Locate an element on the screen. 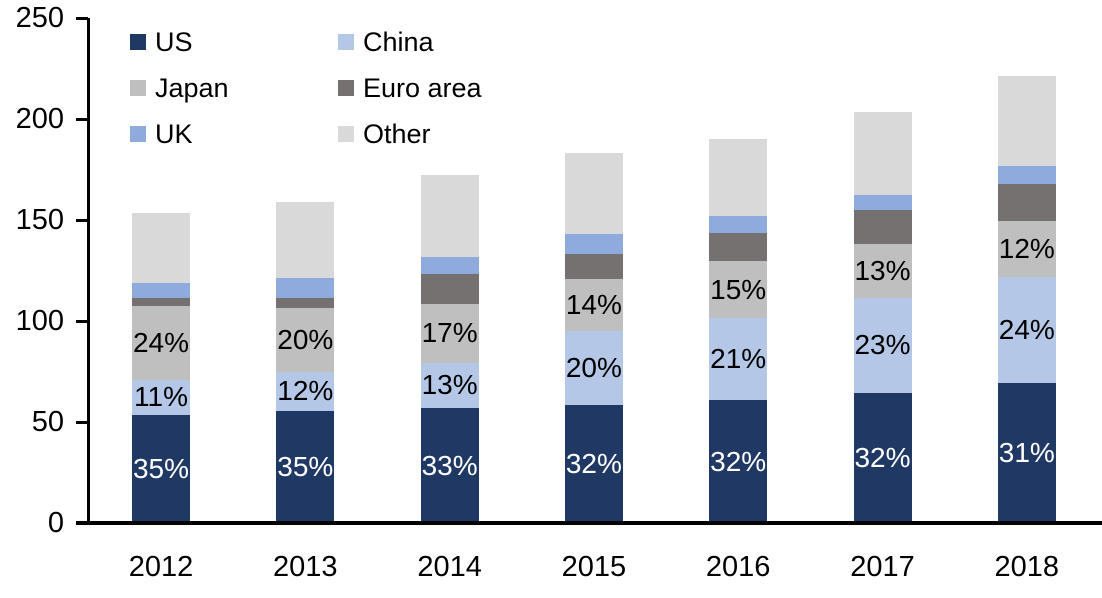 Image resolution: width=1102 pixels, height=598 pixels. y-axis-tick-label: 200 is located at coordinates (39, 119).